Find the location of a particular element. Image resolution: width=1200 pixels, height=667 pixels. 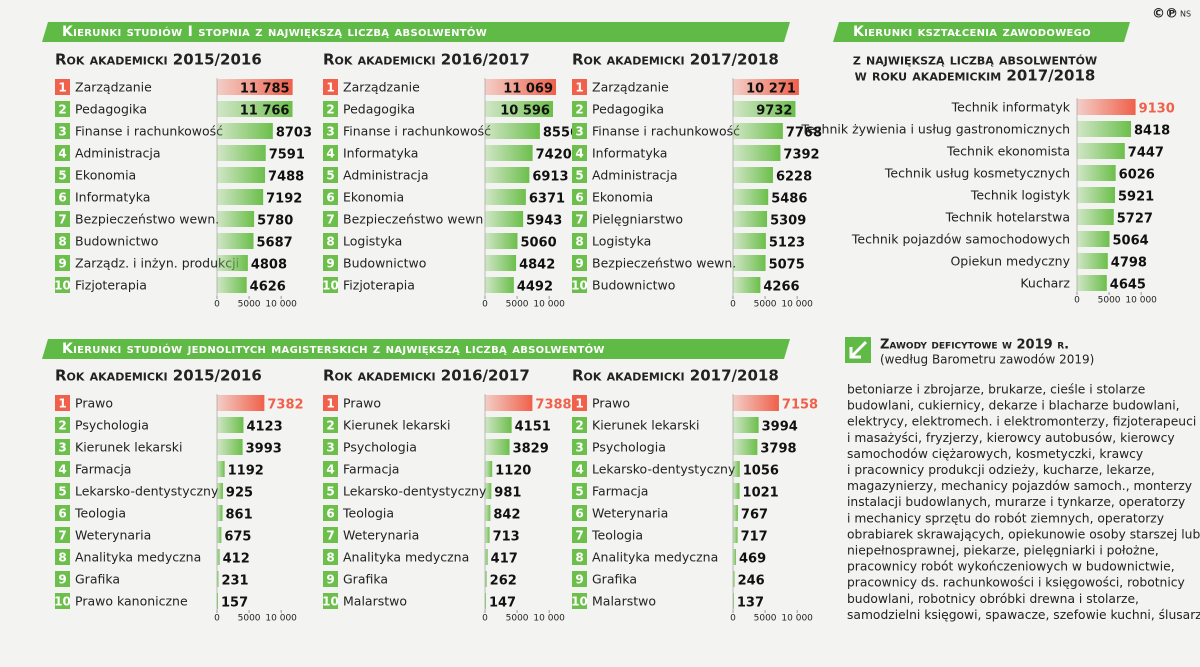

value-label: 4492 is located at coordinates (535, 287).